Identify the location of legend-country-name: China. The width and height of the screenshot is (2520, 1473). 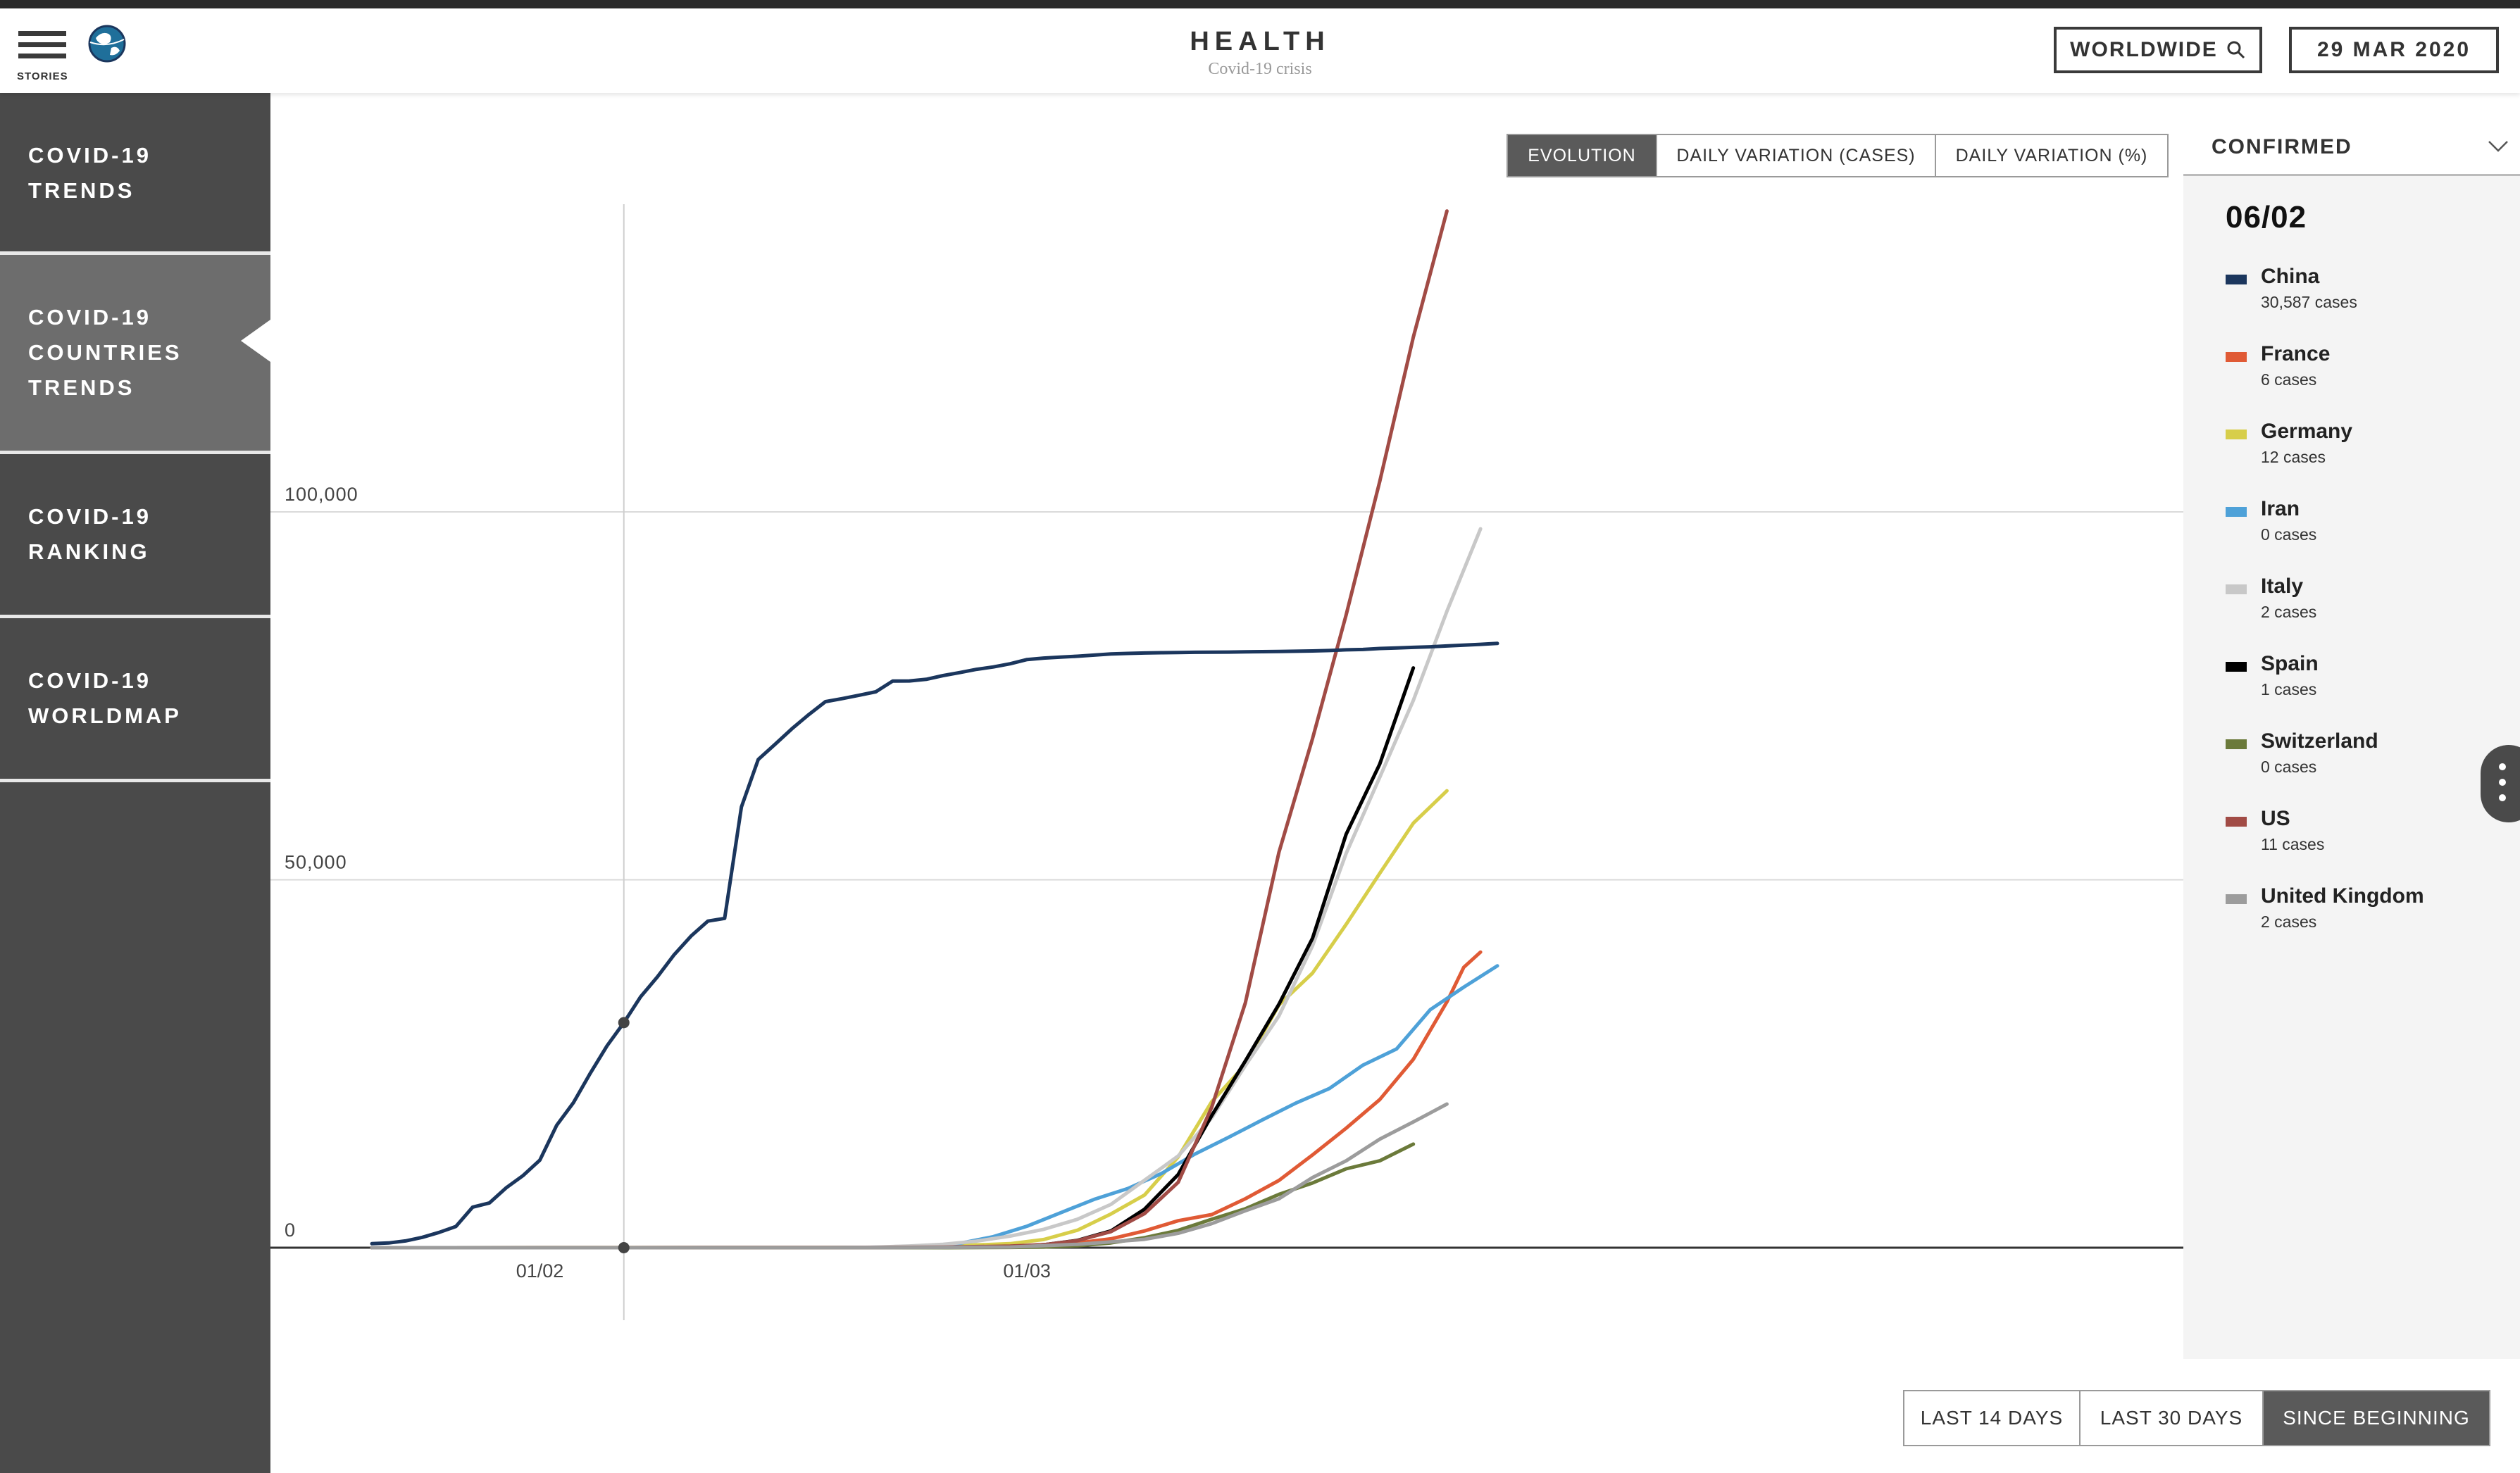
(2291, 276).